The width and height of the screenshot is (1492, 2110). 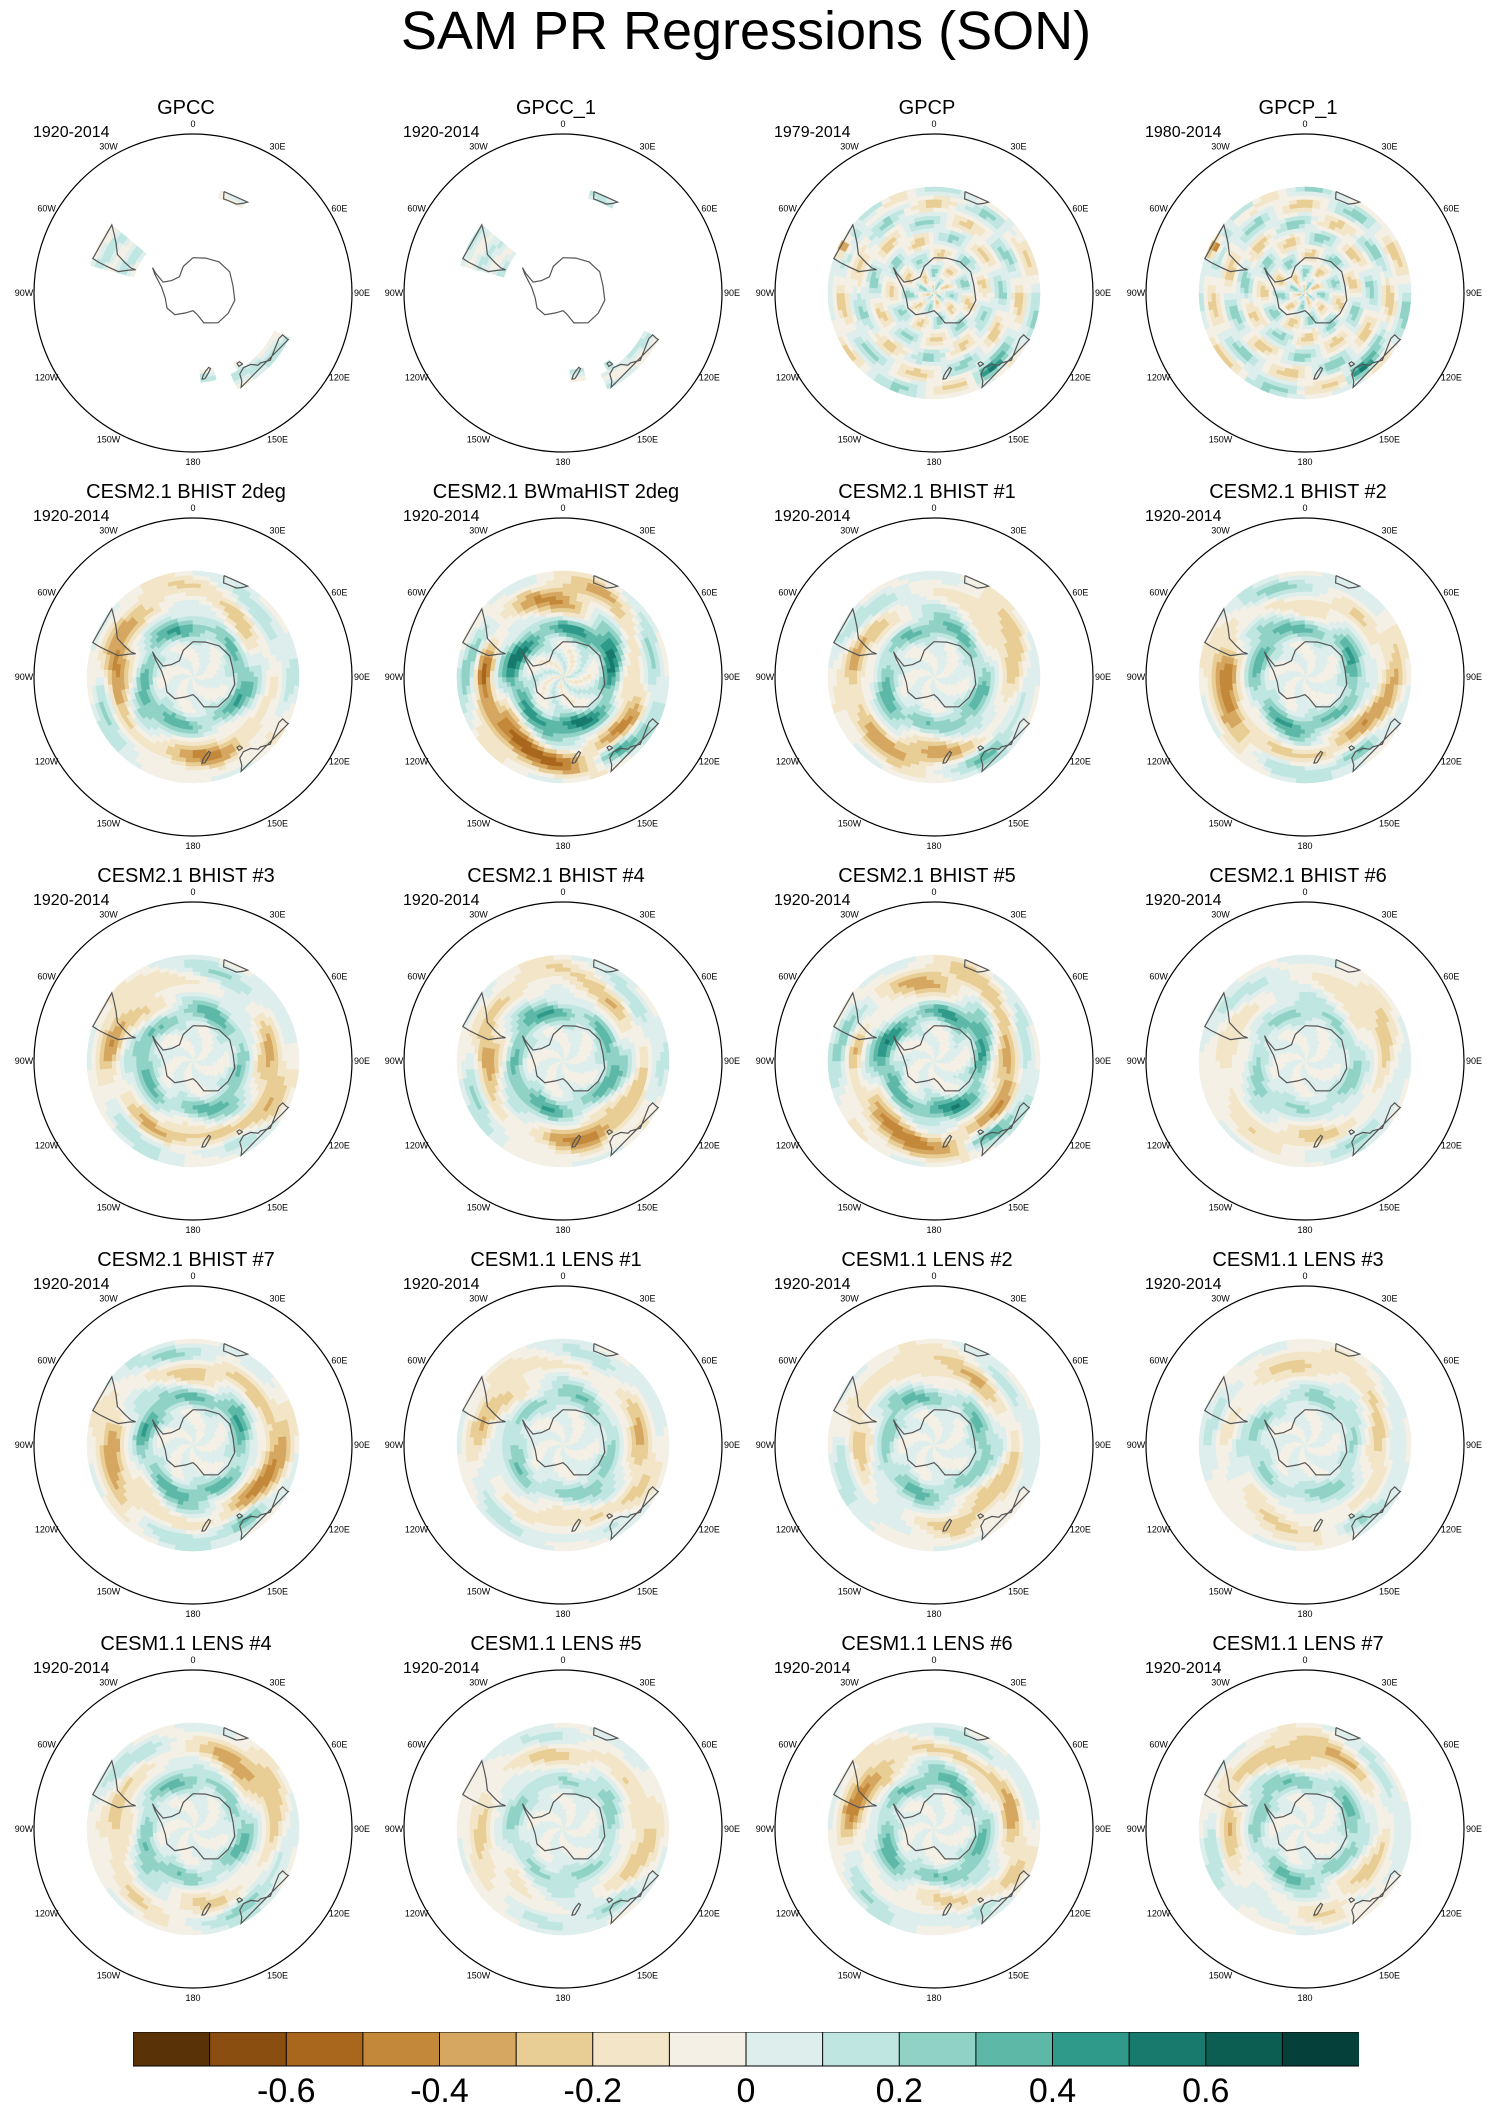 I want to click on panel-title: CESM2.1 BHIST #3, so click(x=186, y=876).